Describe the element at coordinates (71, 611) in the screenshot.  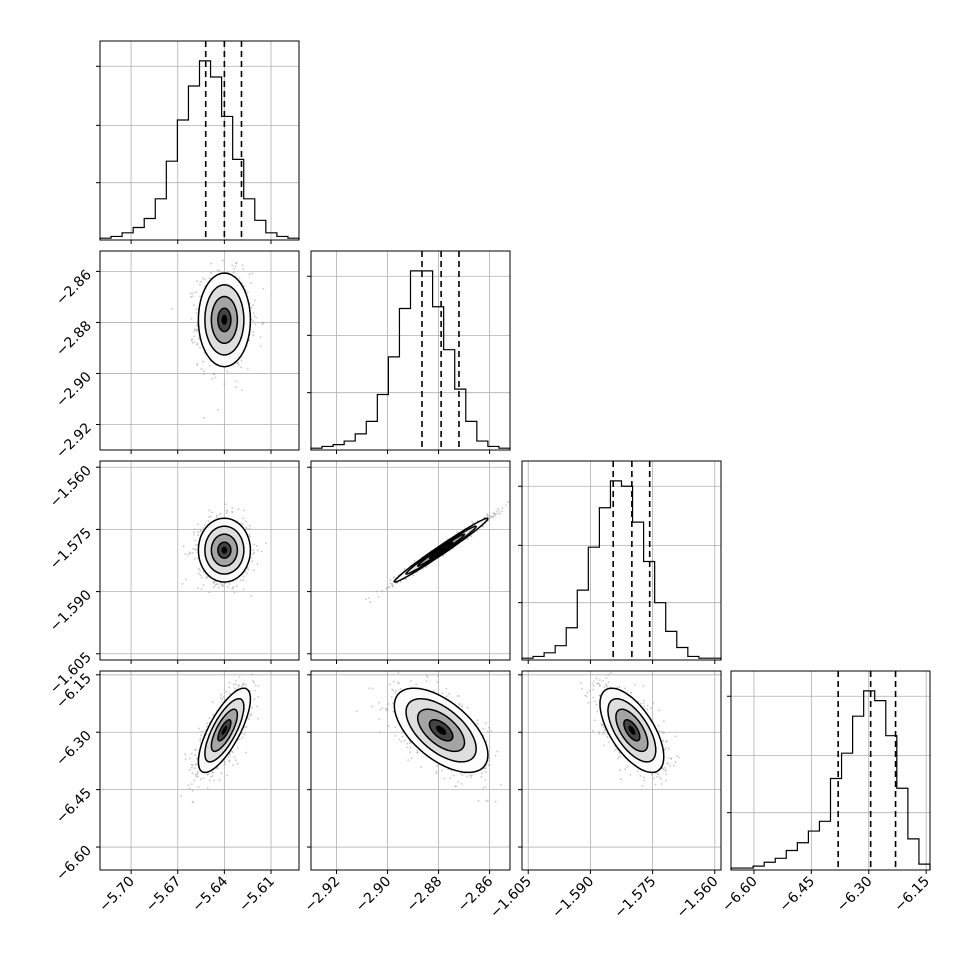
I see `y-tick-label: −1.590` at that location.